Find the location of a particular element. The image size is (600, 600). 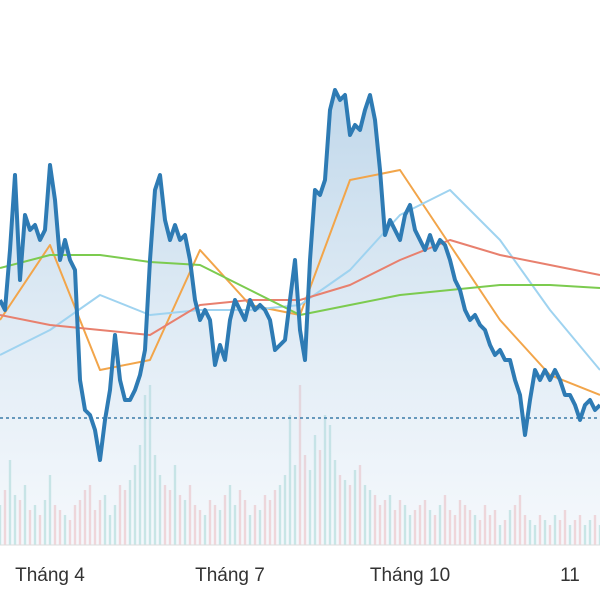

x-tick-label: Tháng 4 is located at coordinates (50, 575).